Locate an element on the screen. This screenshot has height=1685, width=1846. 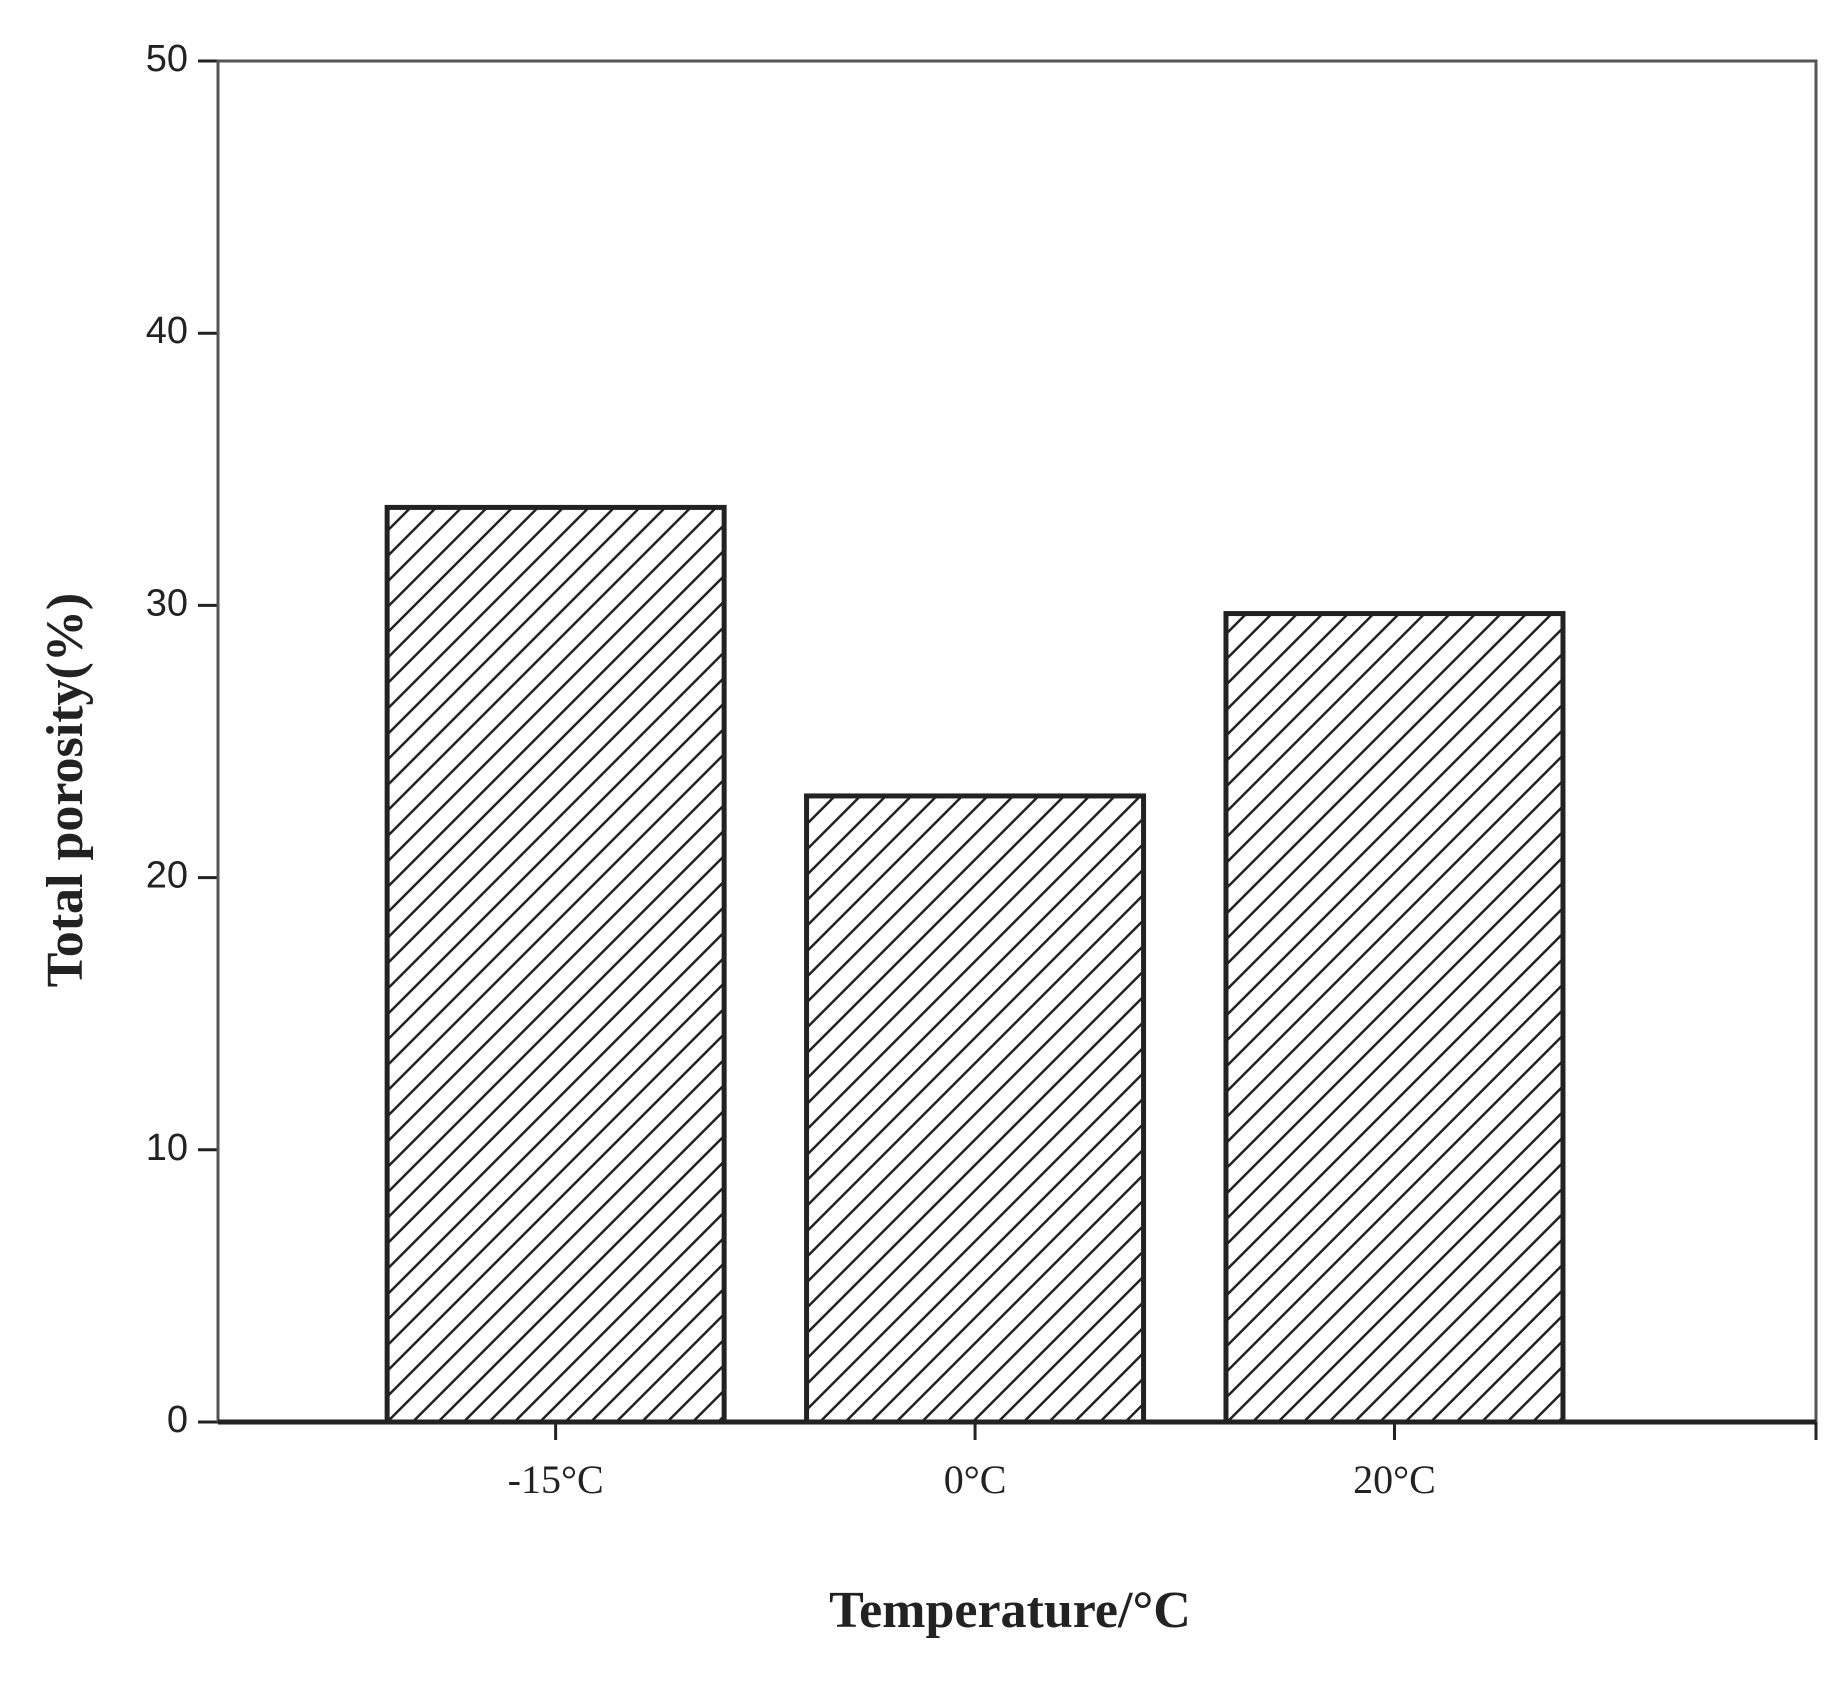
y-axis-title: Total porosity(%) is located at coordinates (65, 790).